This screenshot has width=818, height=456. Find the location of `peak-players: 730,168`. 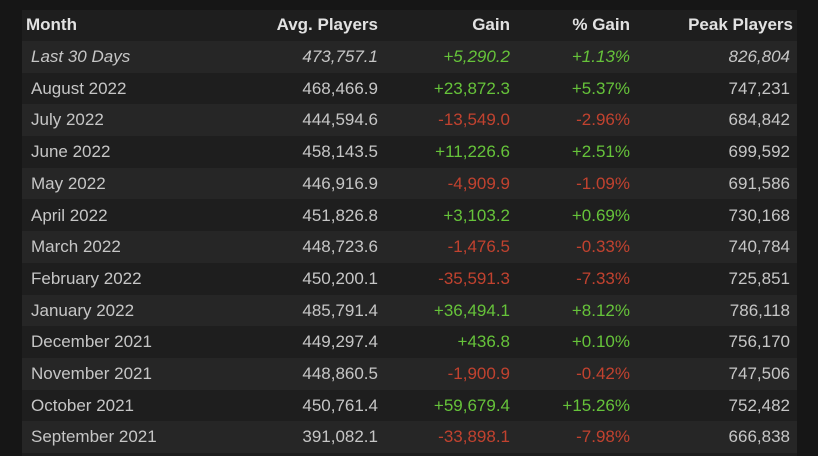

peak-players: 730,168 is located at coordinates (759, 215).